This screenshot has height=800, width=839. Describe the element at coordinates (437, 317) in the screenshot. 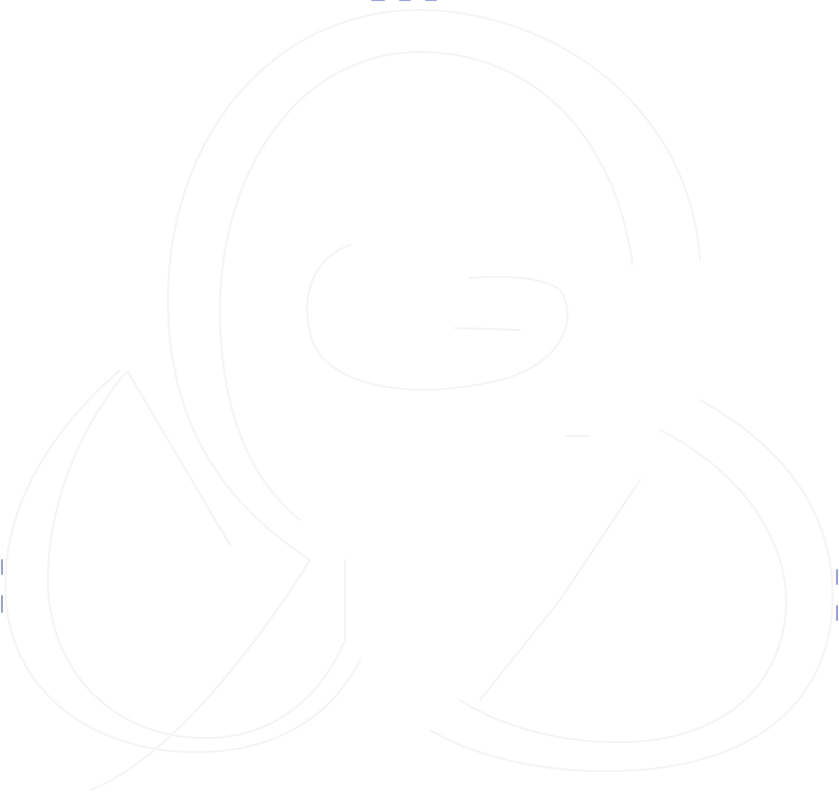

I see `center-inner-loop` at that location.